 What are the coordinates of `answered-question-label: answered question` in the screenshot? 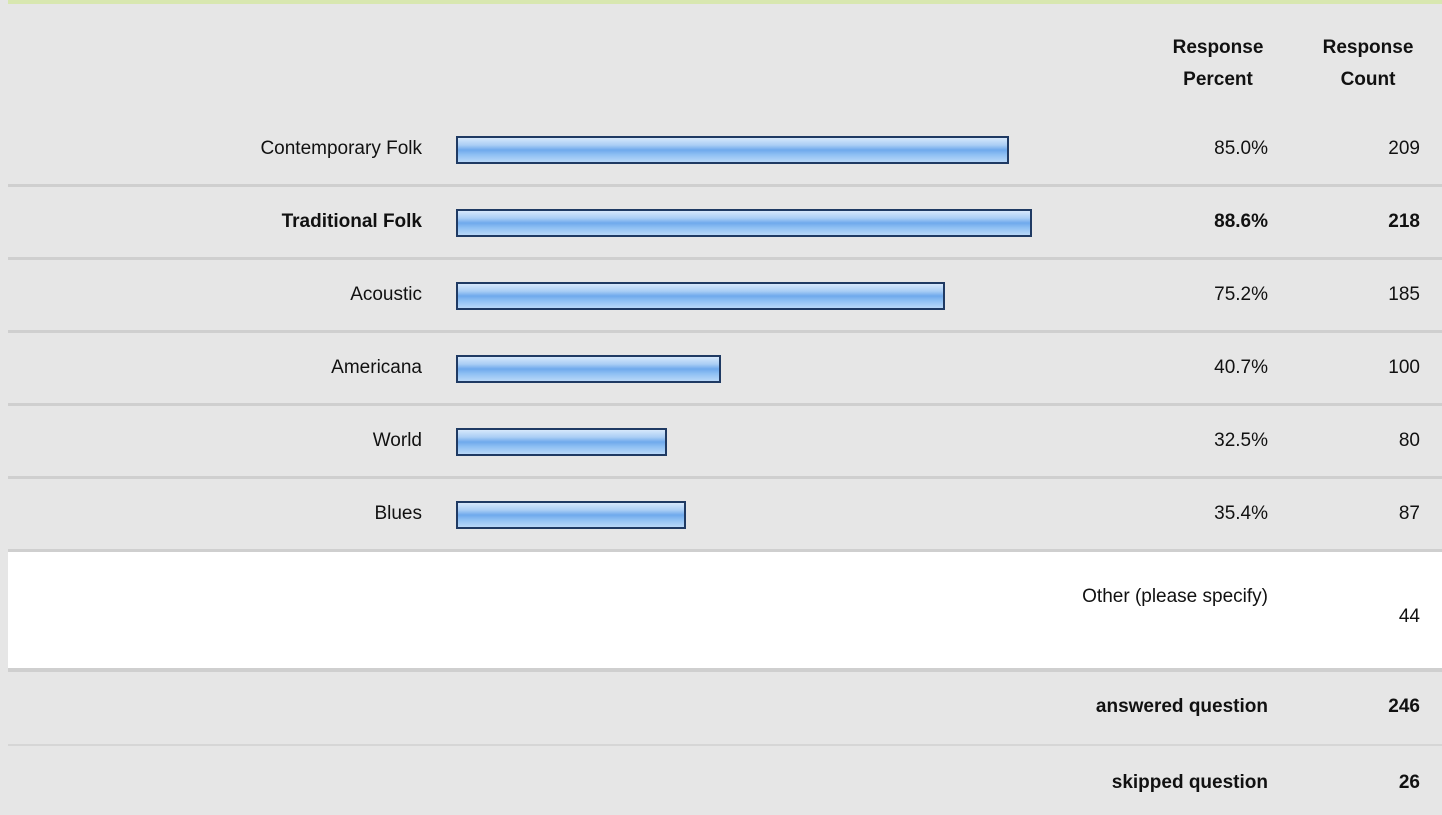 It's located at (1181, 706).